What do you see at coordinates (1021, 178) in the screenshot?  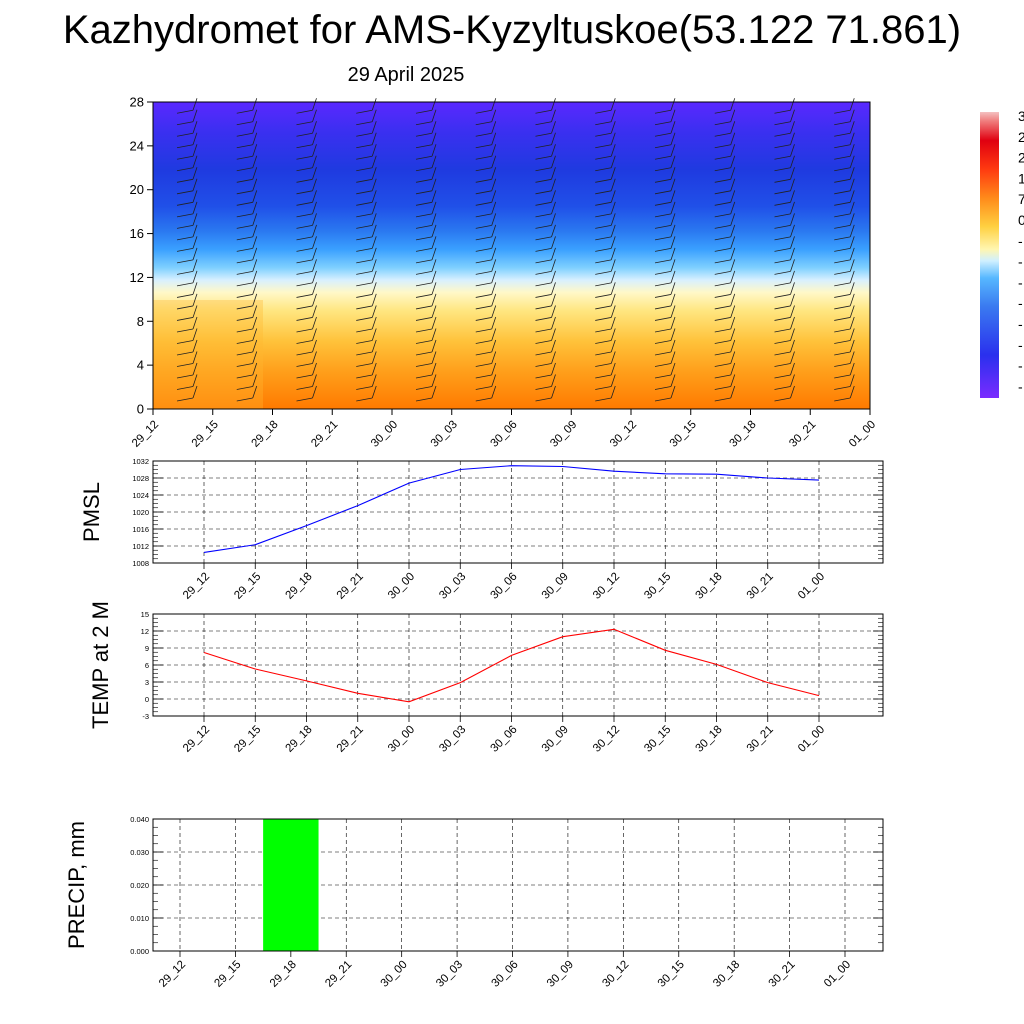 I see `colorbar-label: 1` at bounding box center [1021, 178].